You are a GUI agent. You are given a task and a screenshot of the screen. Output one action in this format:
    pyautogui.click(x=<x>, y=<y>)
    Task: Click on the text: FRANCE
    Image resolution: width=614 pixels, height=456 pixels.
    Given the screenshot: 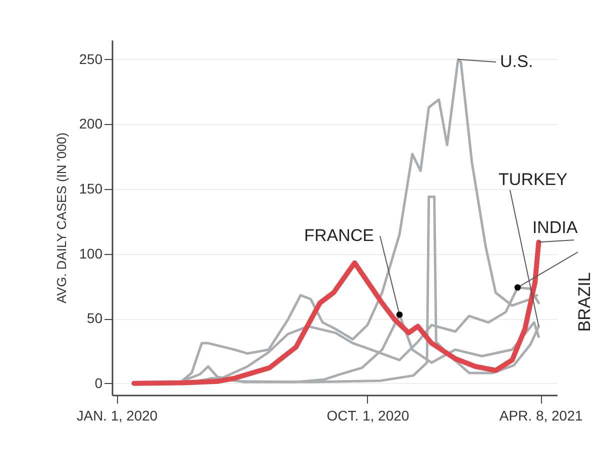 What is the action you would take?
    pyautogui.click(x=339, y=235)
    